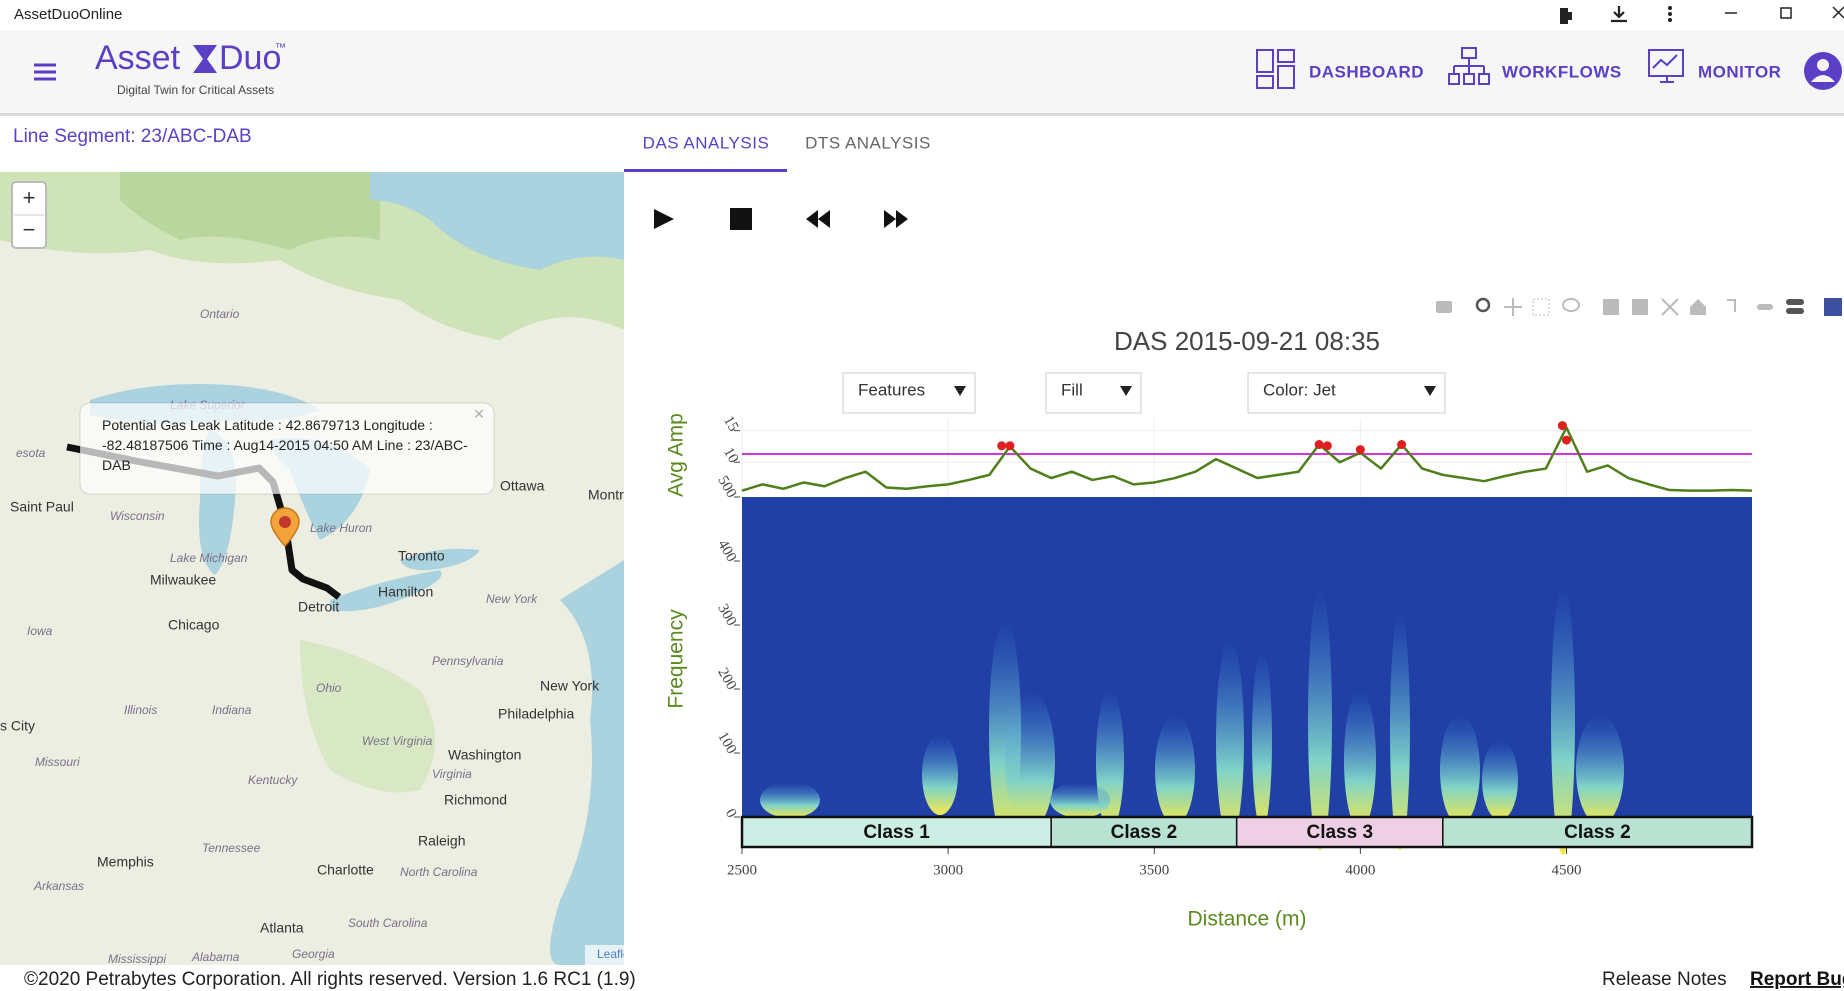  What do you see at coordinates (1562, 71) in the screenshot?
I see `nav-workflows: WORKFLOWS` at bounding box center [1562, 71].